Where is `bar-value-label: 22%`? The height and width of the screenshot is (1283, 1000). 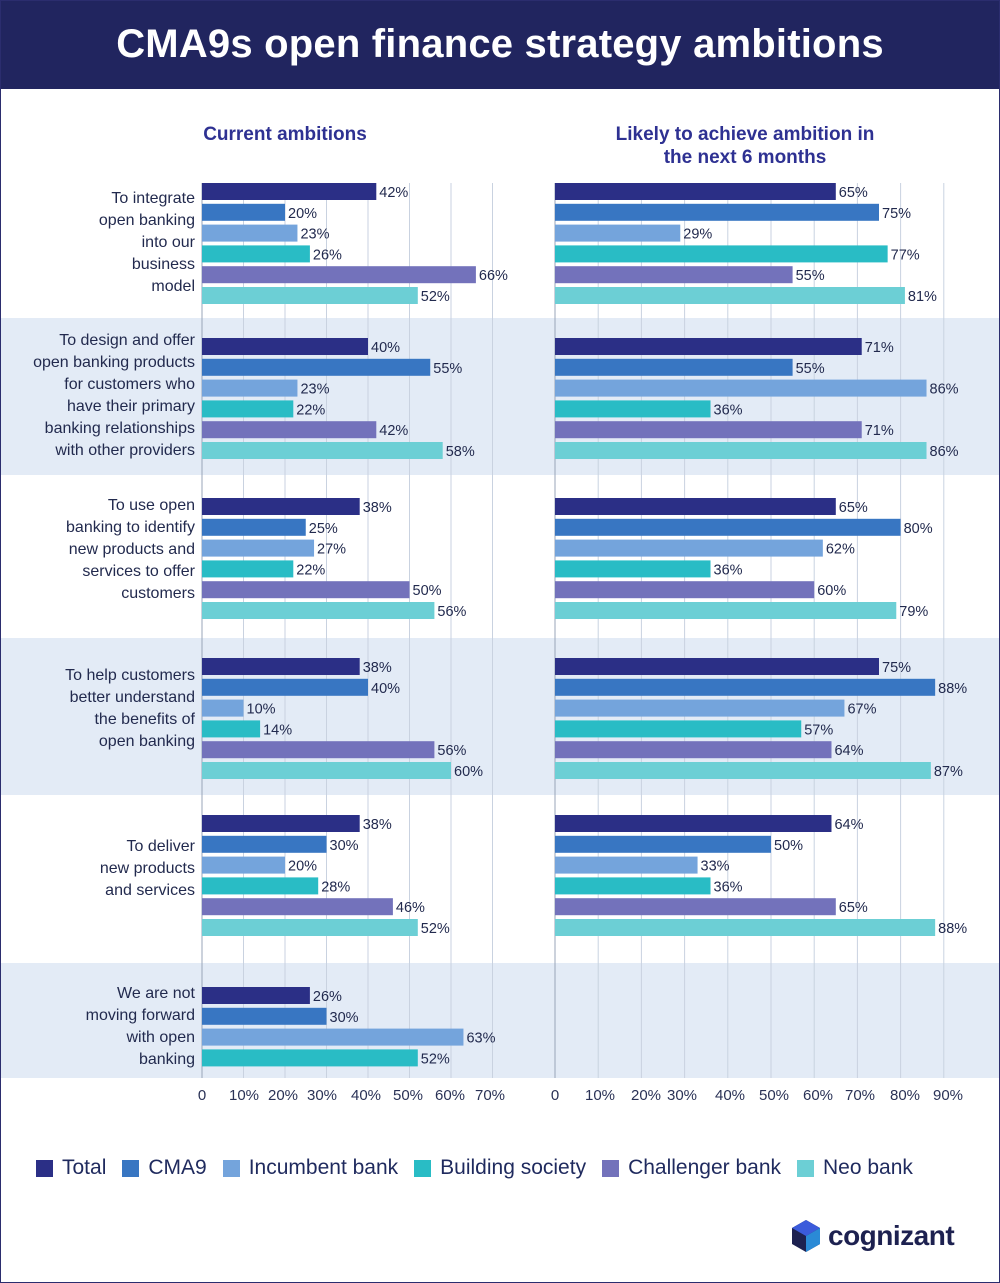 bar-value-label: 22% is located at coordinates (310, 570).